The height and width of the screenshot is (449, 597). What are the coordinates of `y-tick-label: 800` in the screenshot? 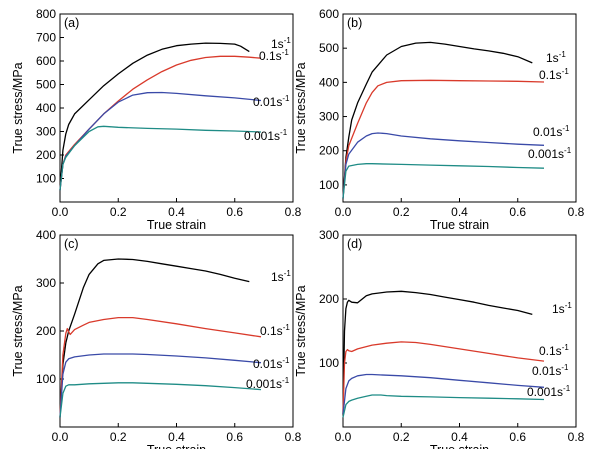 It's located at (46, 14).